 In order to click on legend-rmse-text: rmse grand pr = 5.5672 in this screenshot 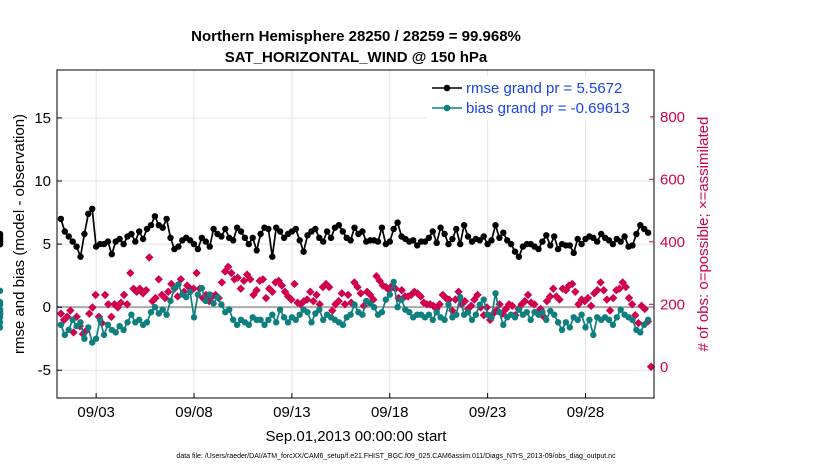, I will do `click(544, 88)`.